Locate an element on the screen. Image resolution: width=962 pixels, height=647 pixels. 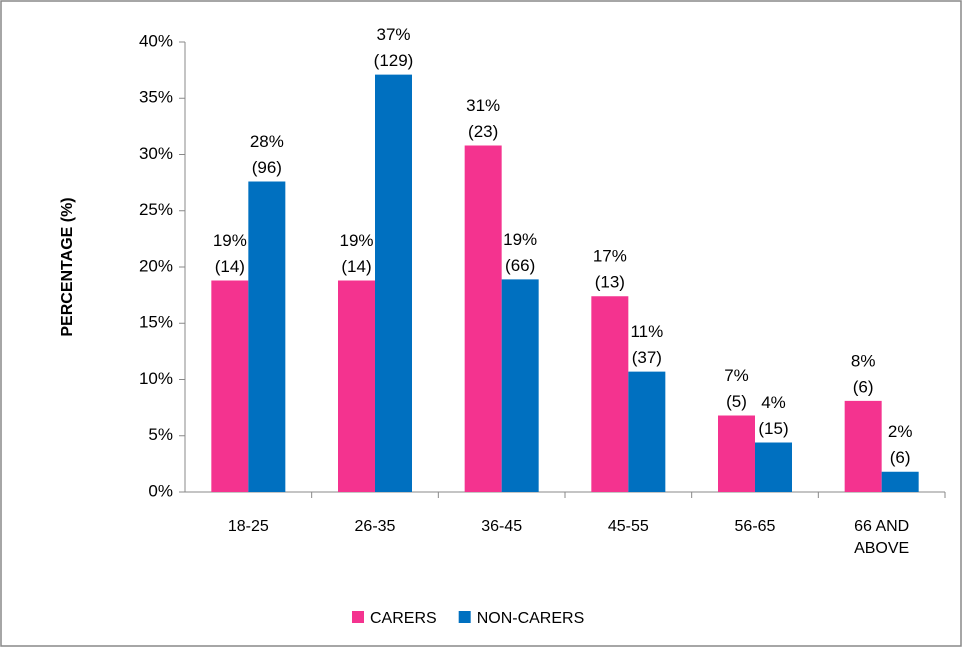
value-label: 7% is located at coordinates (736, 375).